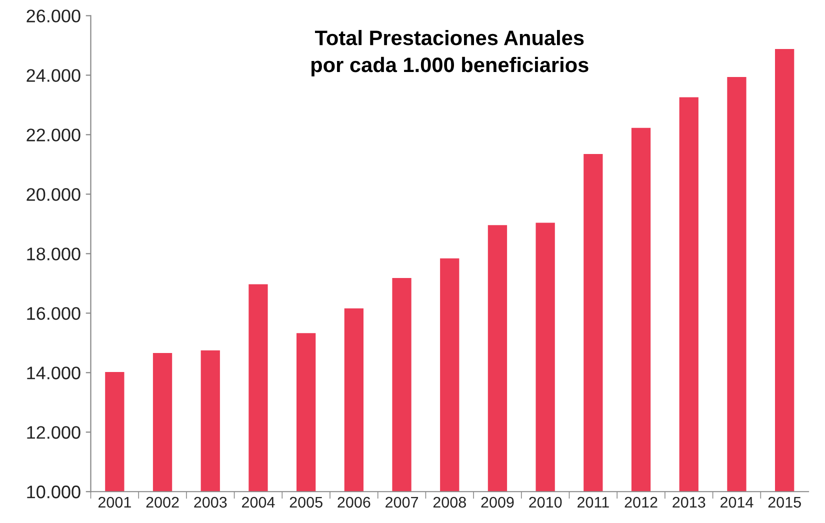 Image resolution: width=825 pixels, height=523 pixels. Describe the element at coordinates (689, 502) in the screenshot. I see `x-tick-label: 2013` at that location.